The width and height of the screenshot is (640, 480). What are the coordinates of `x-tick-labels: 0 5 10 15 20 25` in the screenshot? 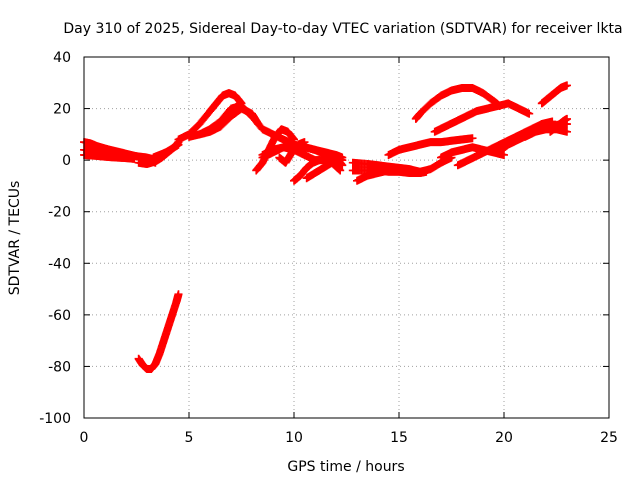 It's located at (349, 438).